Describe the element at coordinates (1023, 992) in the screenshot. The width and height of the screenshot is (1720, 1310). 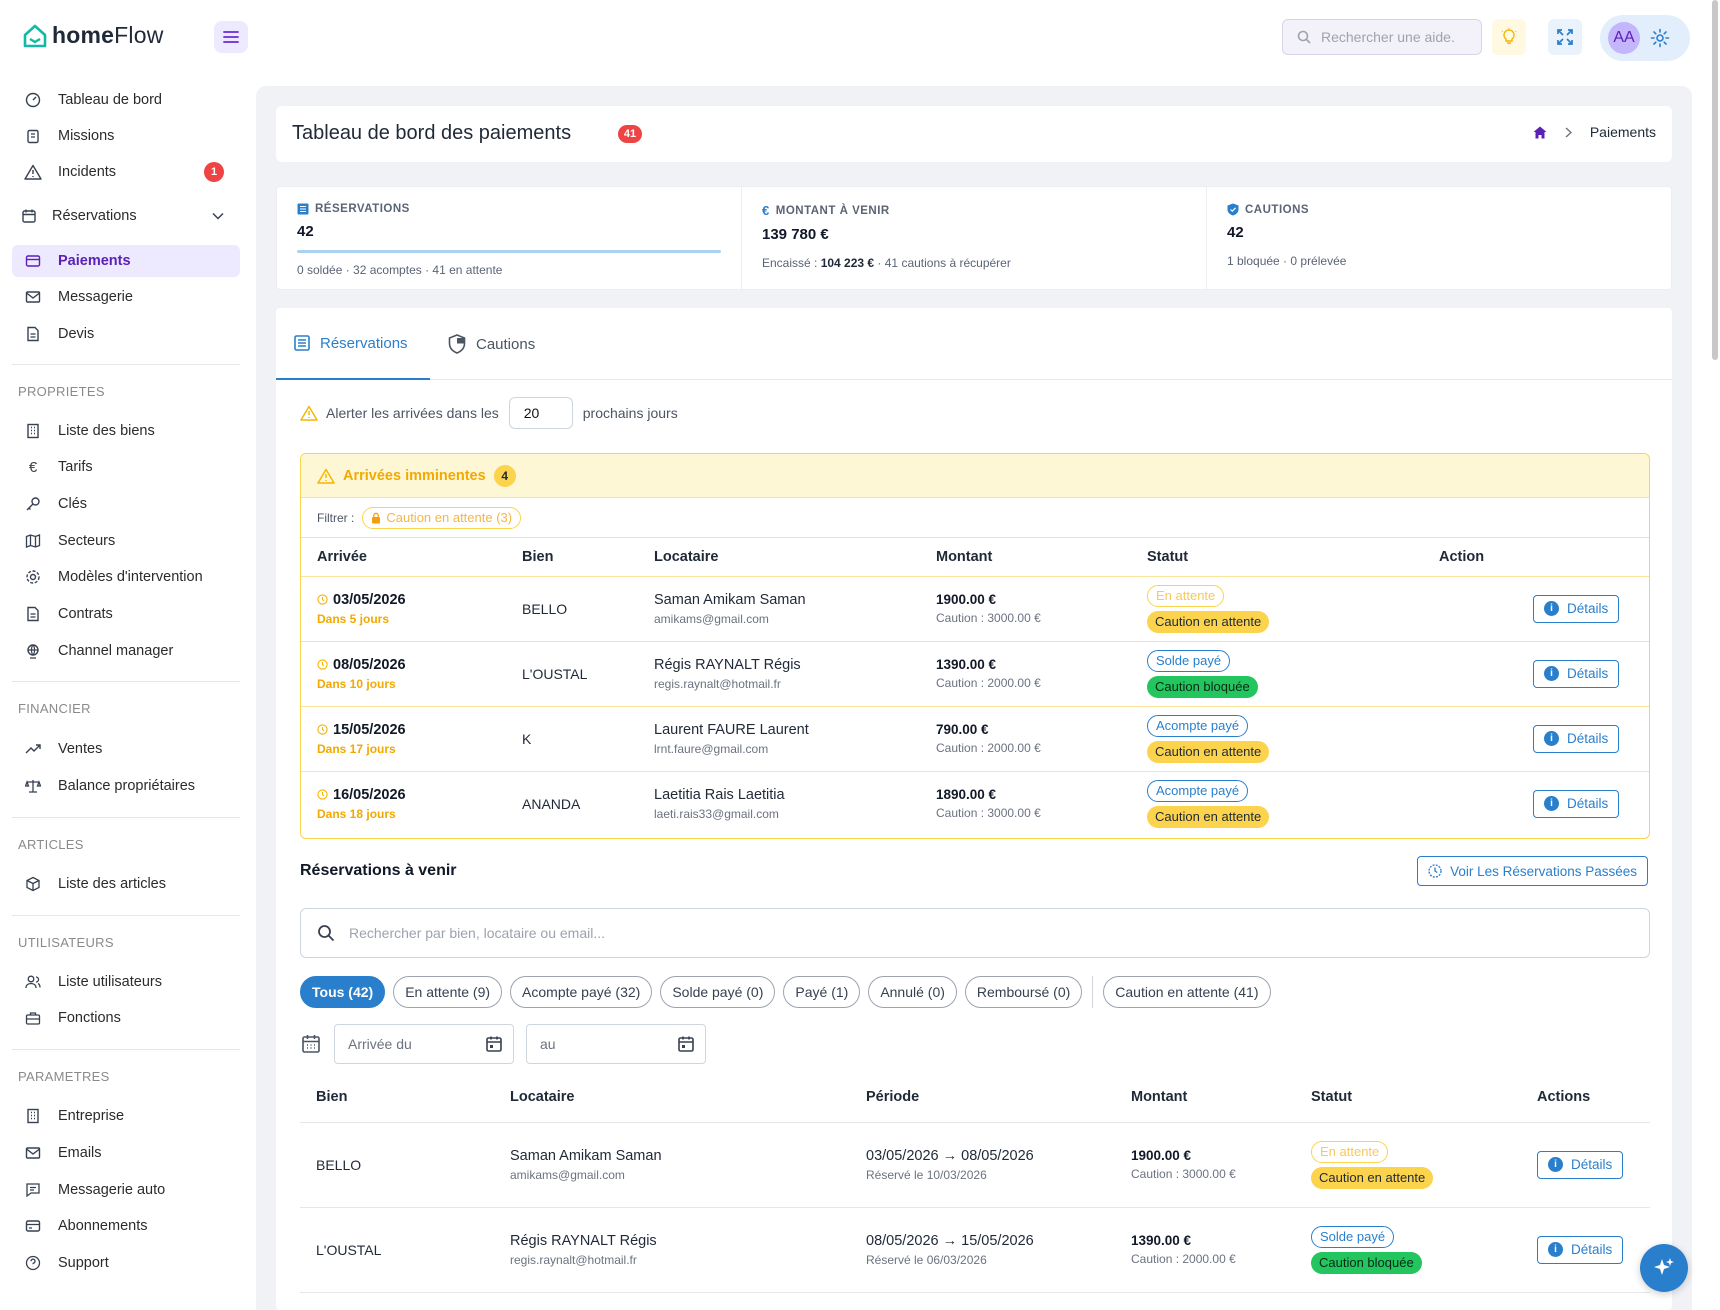
I see `chip-rembourse: Remboursé (0)` at that location.